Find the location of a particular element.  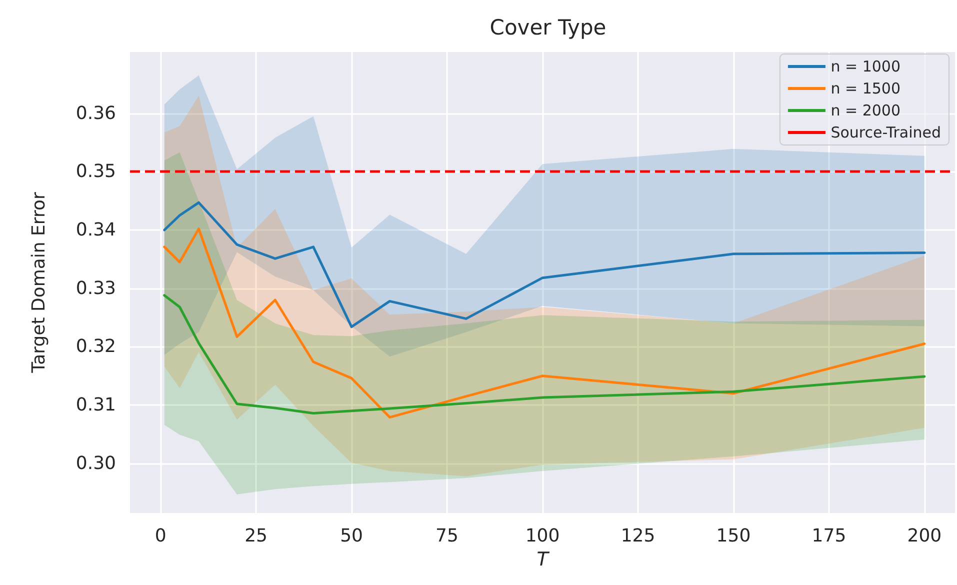

x-tick-label: 100 is located at coordinates (542, 536).